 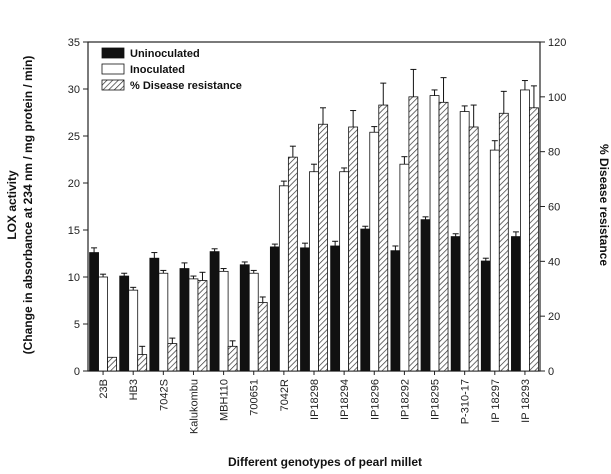 I want to click on legend-label: % Disease resistance, so click(x=186, y=86).